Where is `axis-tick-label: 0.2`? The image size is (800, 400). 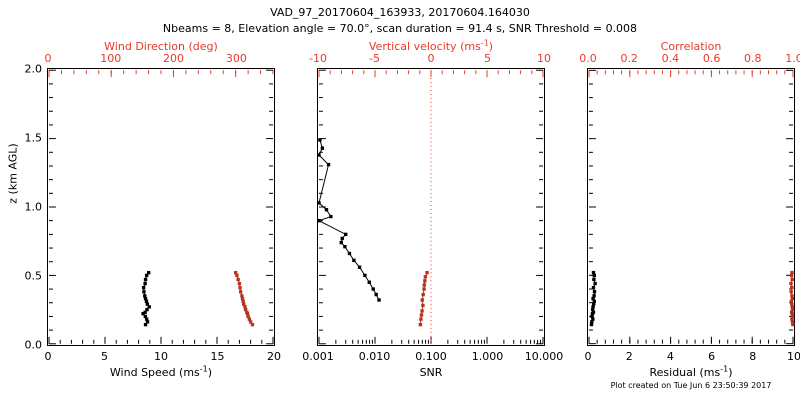
axis-tick-label: 0.2 is located at coordinates (629, 58).